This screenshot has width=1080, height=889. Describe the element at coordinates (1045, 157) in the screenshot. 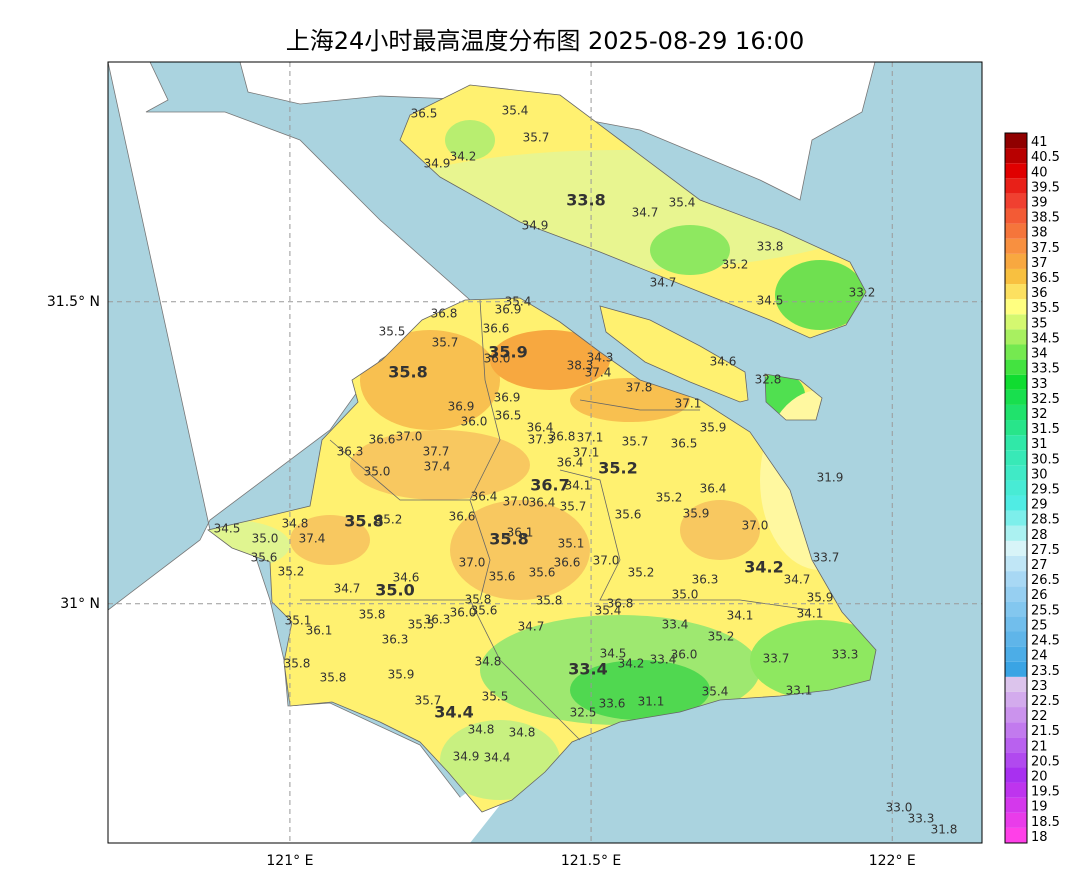

I see `colorbar-label: 40.5` at that location.